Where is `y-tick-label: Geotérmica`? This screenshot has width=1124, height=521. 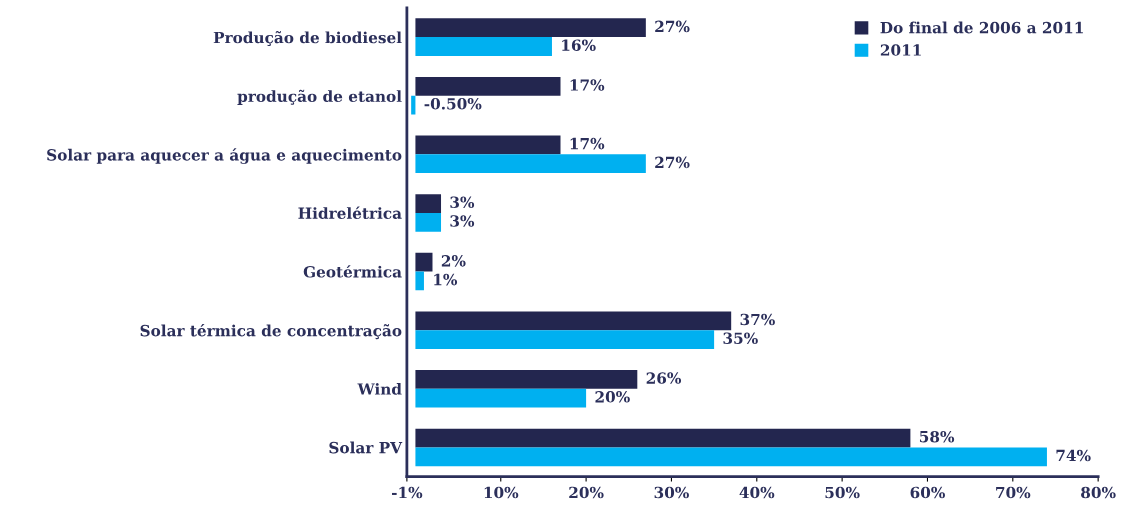 y-tick-label: Geotérmica is located at coordinates (352, 271).